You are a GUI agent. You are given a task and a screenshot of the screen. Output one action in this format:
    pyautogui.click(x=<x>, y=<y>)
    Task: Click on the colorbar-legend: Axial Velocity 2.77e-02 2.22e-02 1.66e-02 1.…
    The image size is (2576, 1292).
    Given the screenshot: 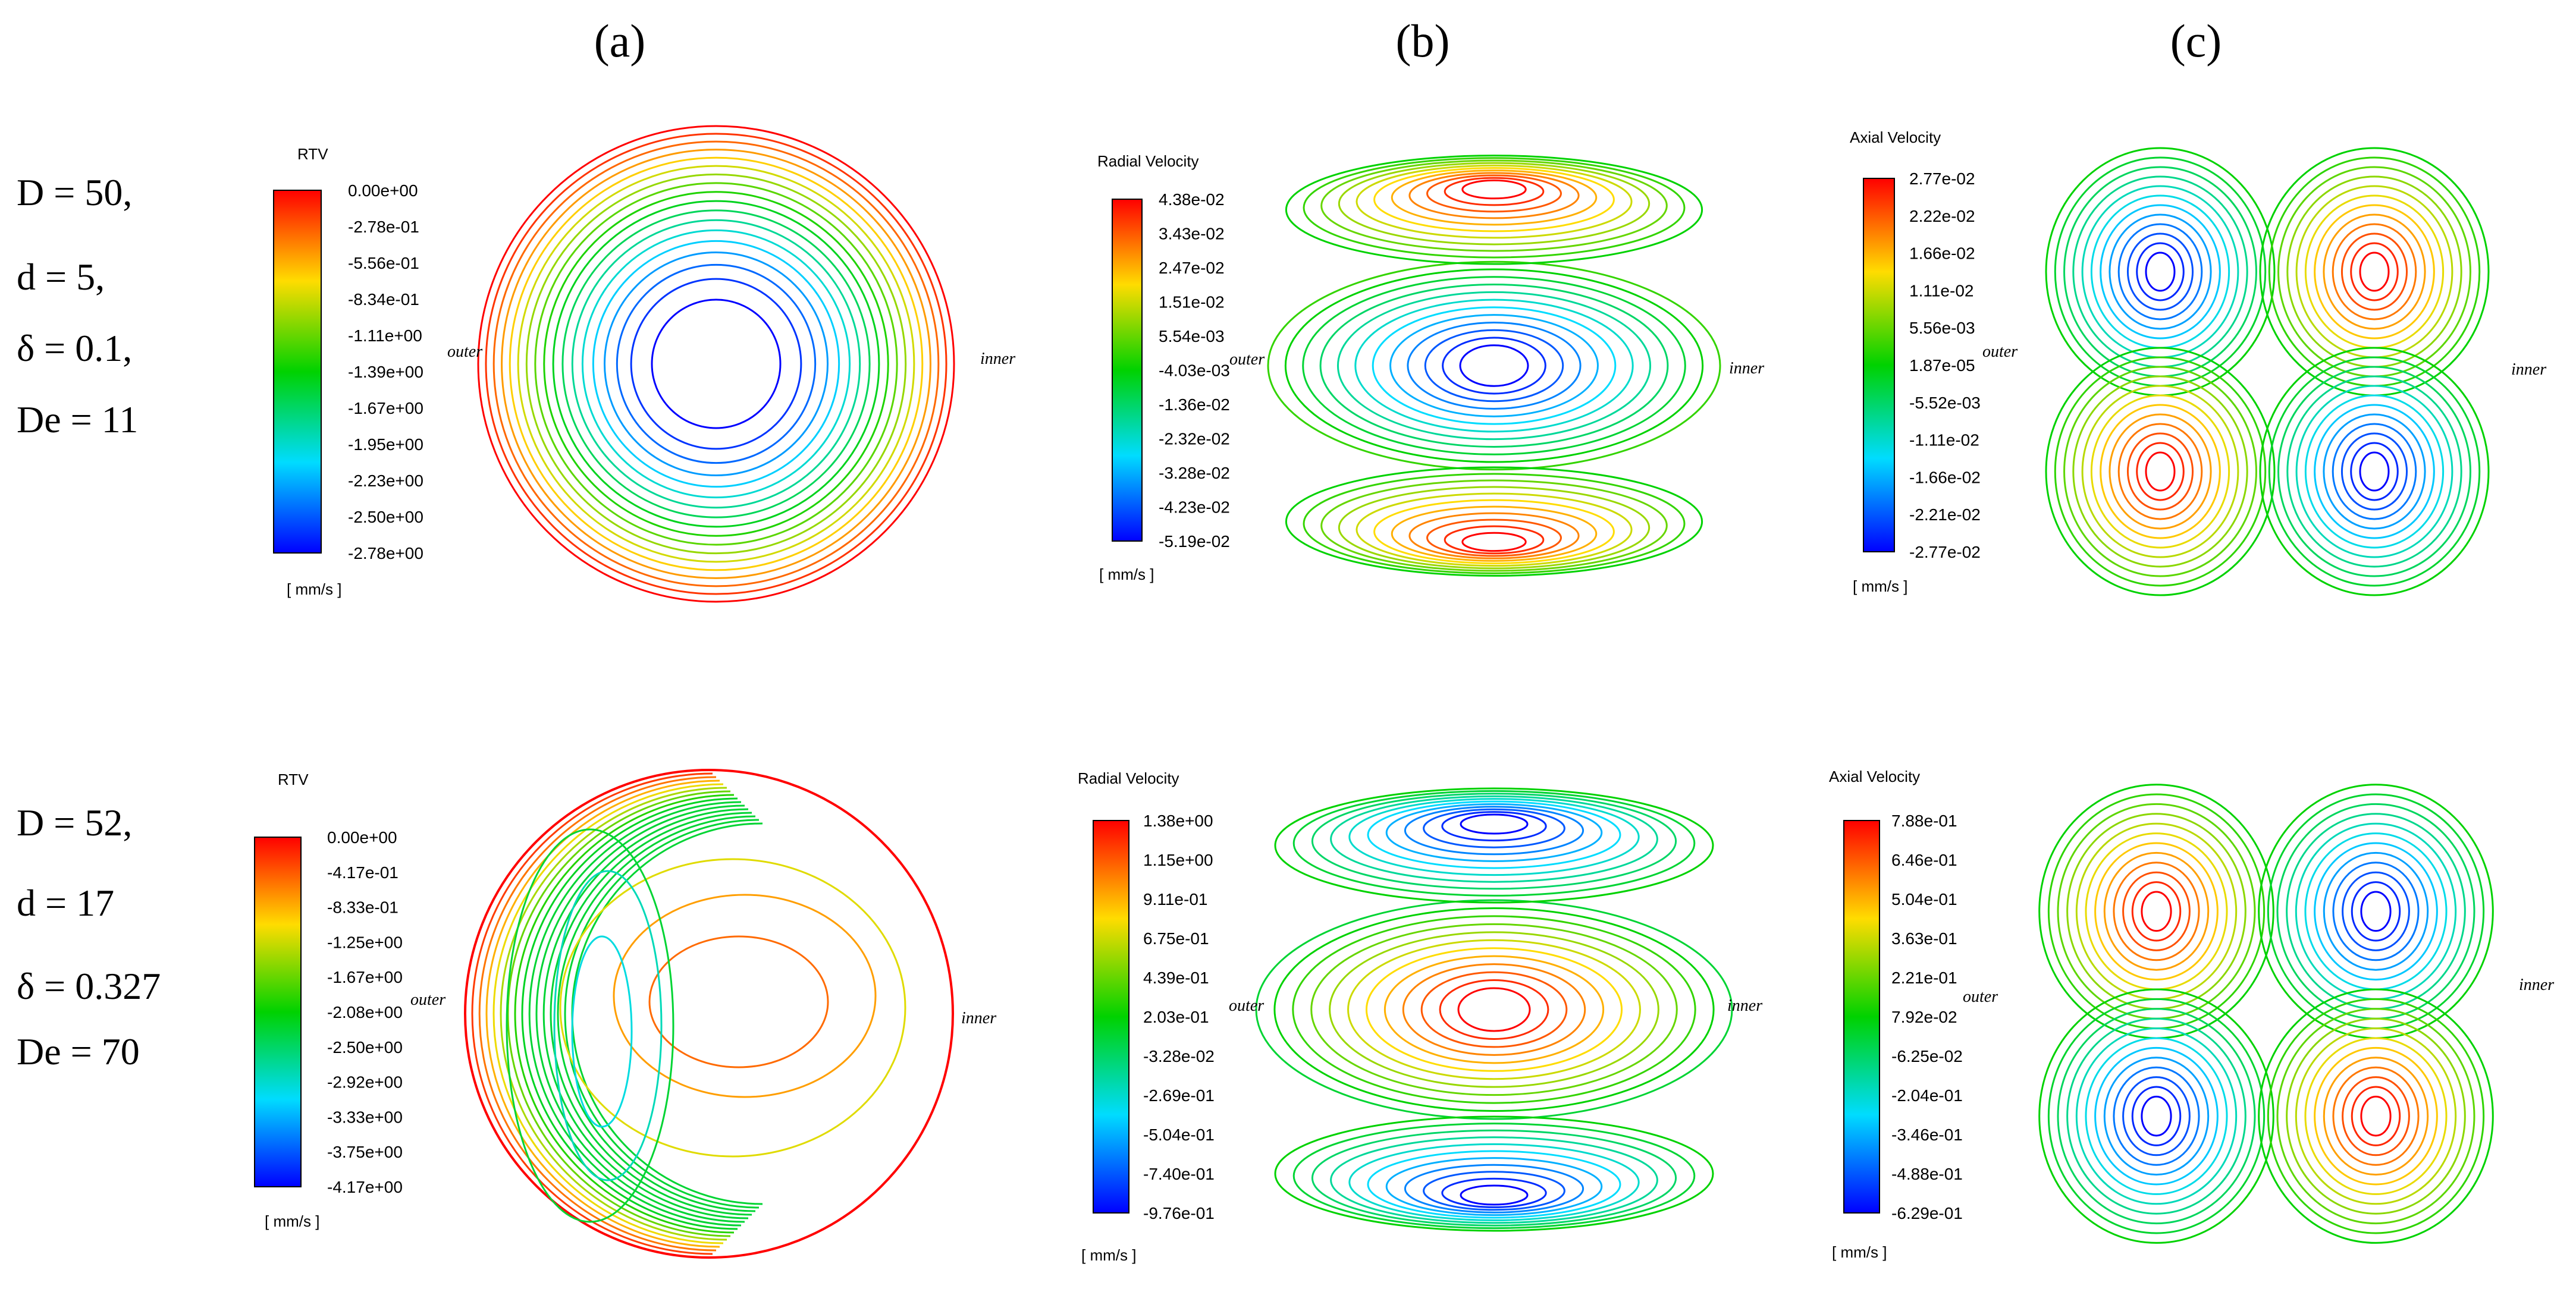 What is the action you would take?
    pyautogui.click(x=1915, y=361)
    